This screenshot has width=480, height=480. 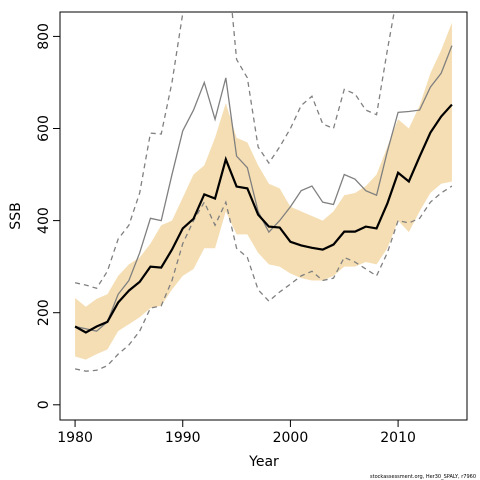 What do you see at coordinates (398, 438) in the screenshot?
I see `x-tick-label: 2010` at bounding box center [398, 438].